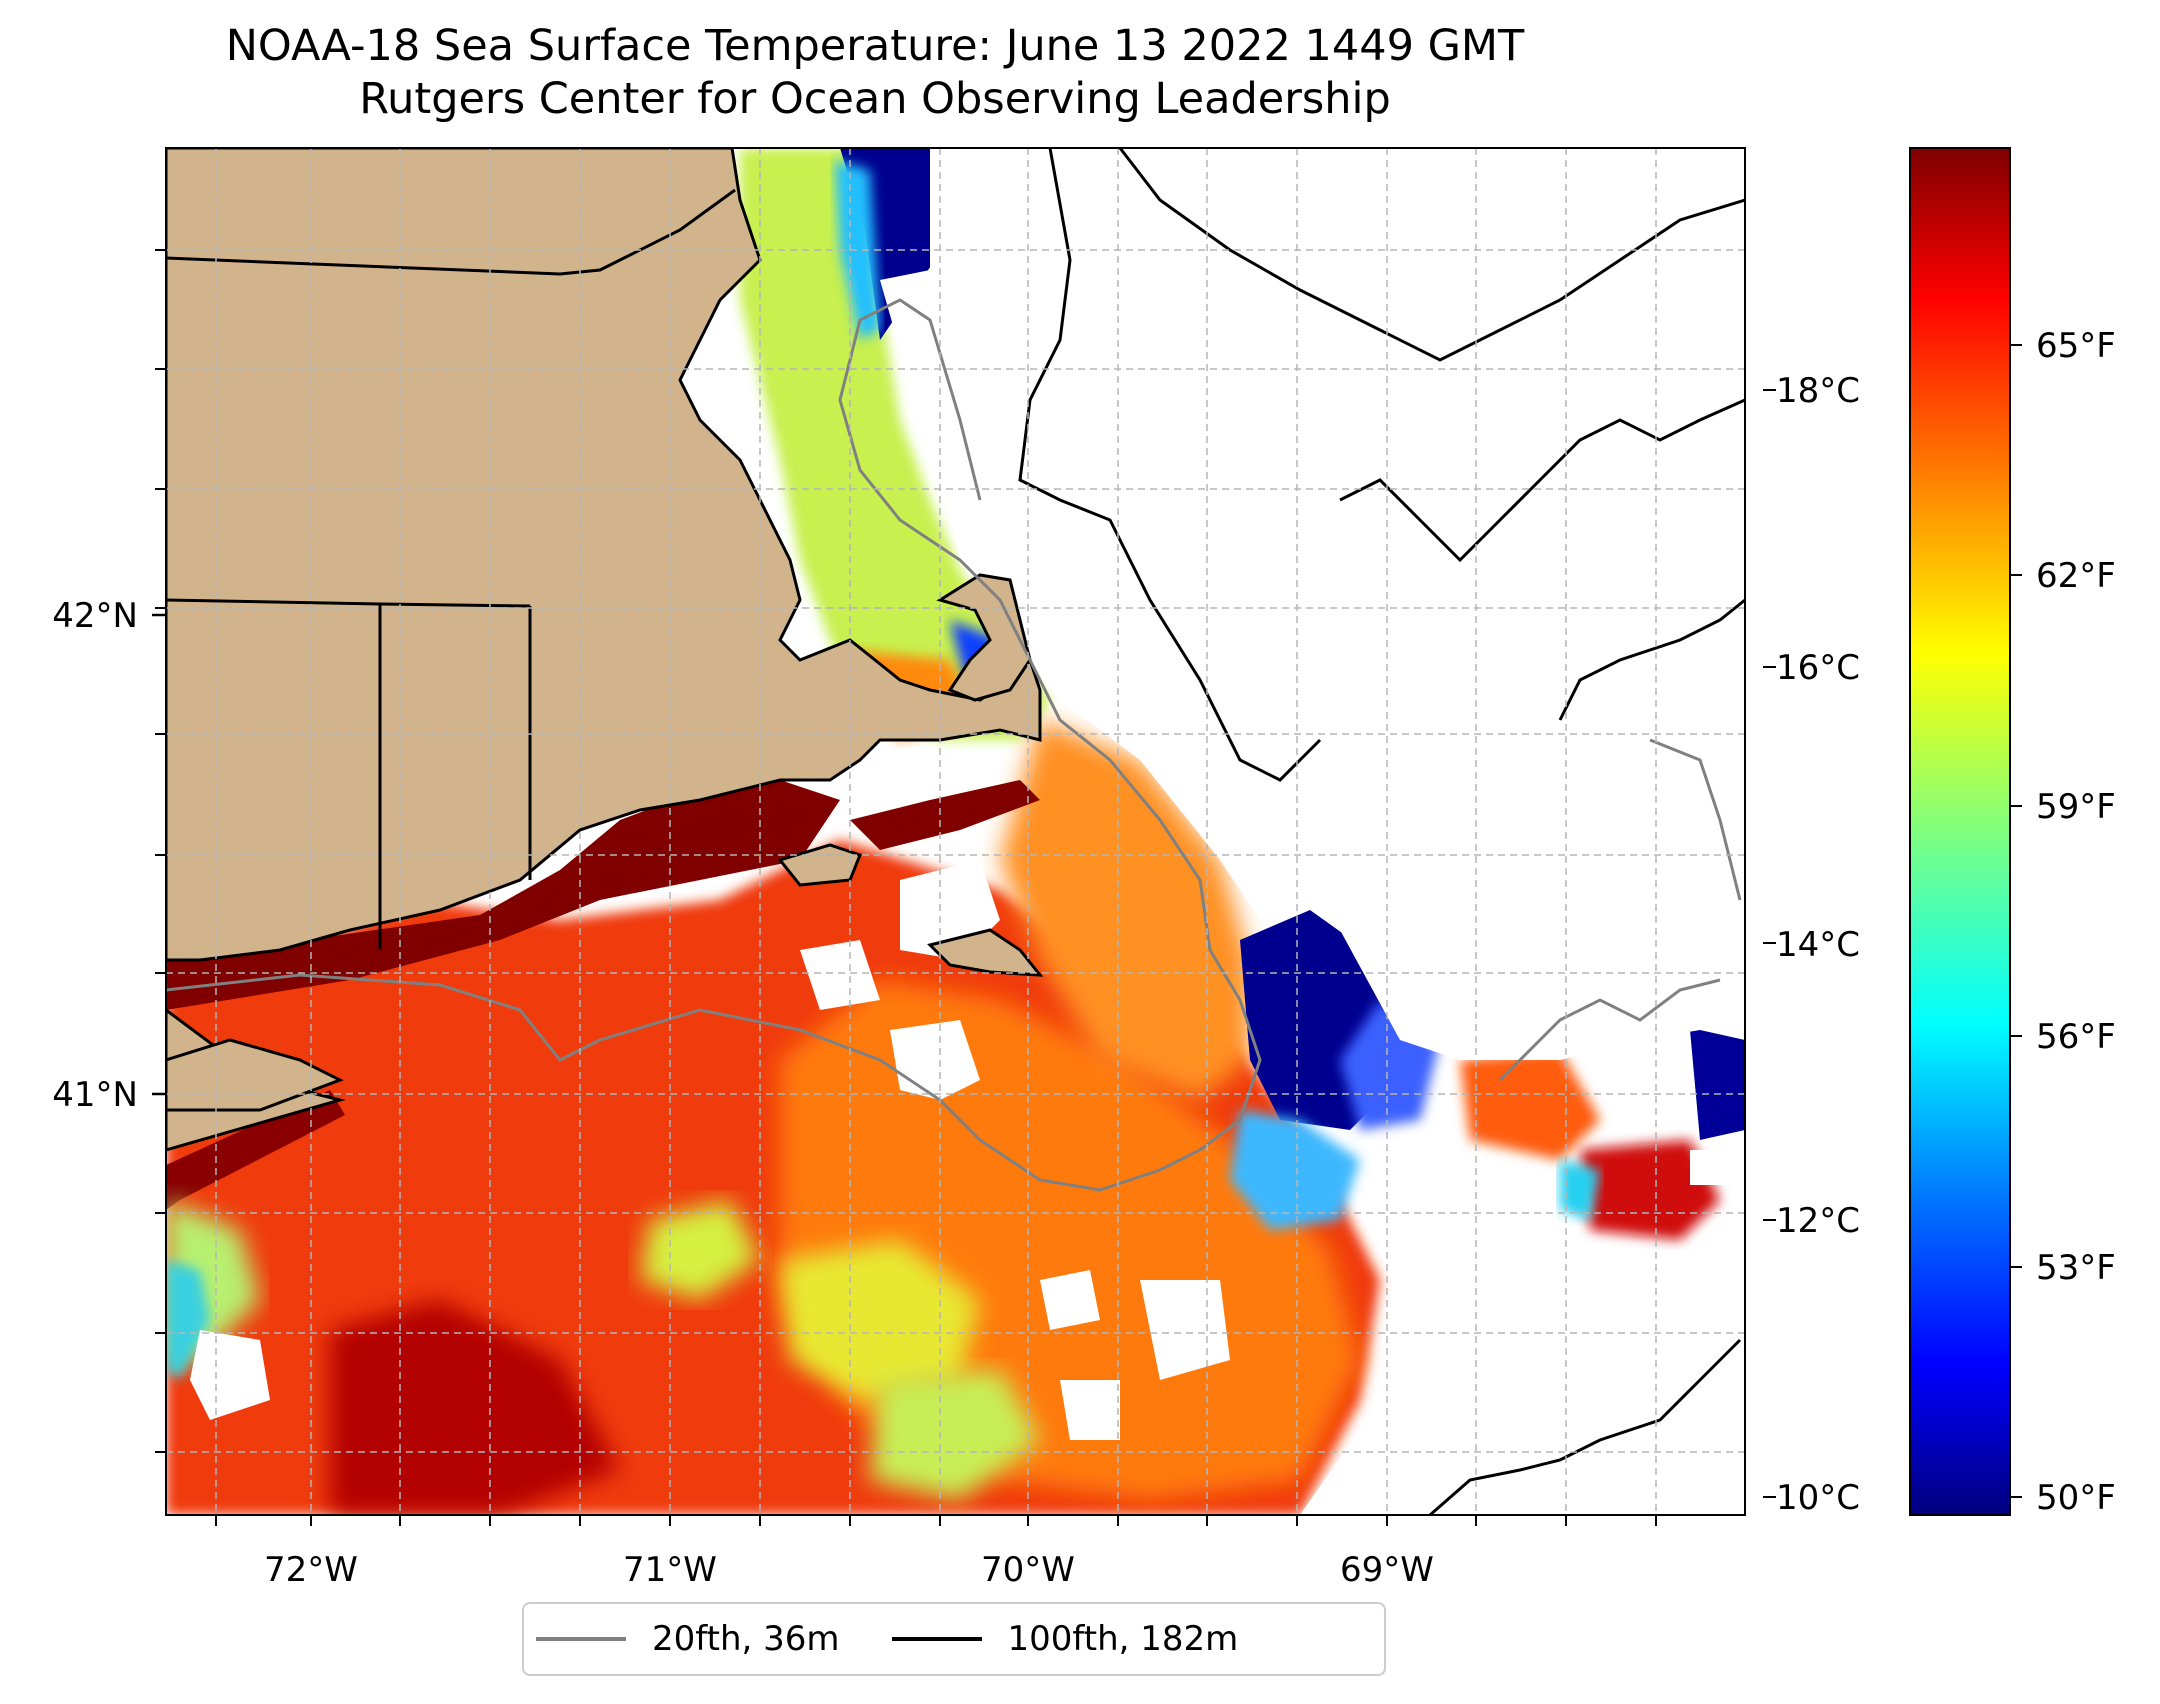 This screenshot has height=1704, width=2160. I want to click on cape-cod-land, so click(984, 637).